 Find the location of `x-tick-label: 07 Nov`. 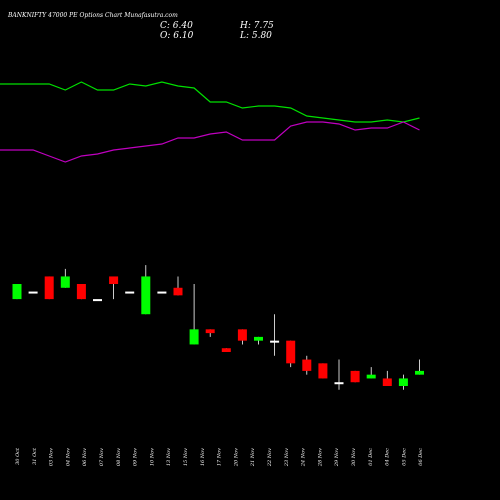

x-tick-label: 07 Nov is located at coordinates (102, 457).